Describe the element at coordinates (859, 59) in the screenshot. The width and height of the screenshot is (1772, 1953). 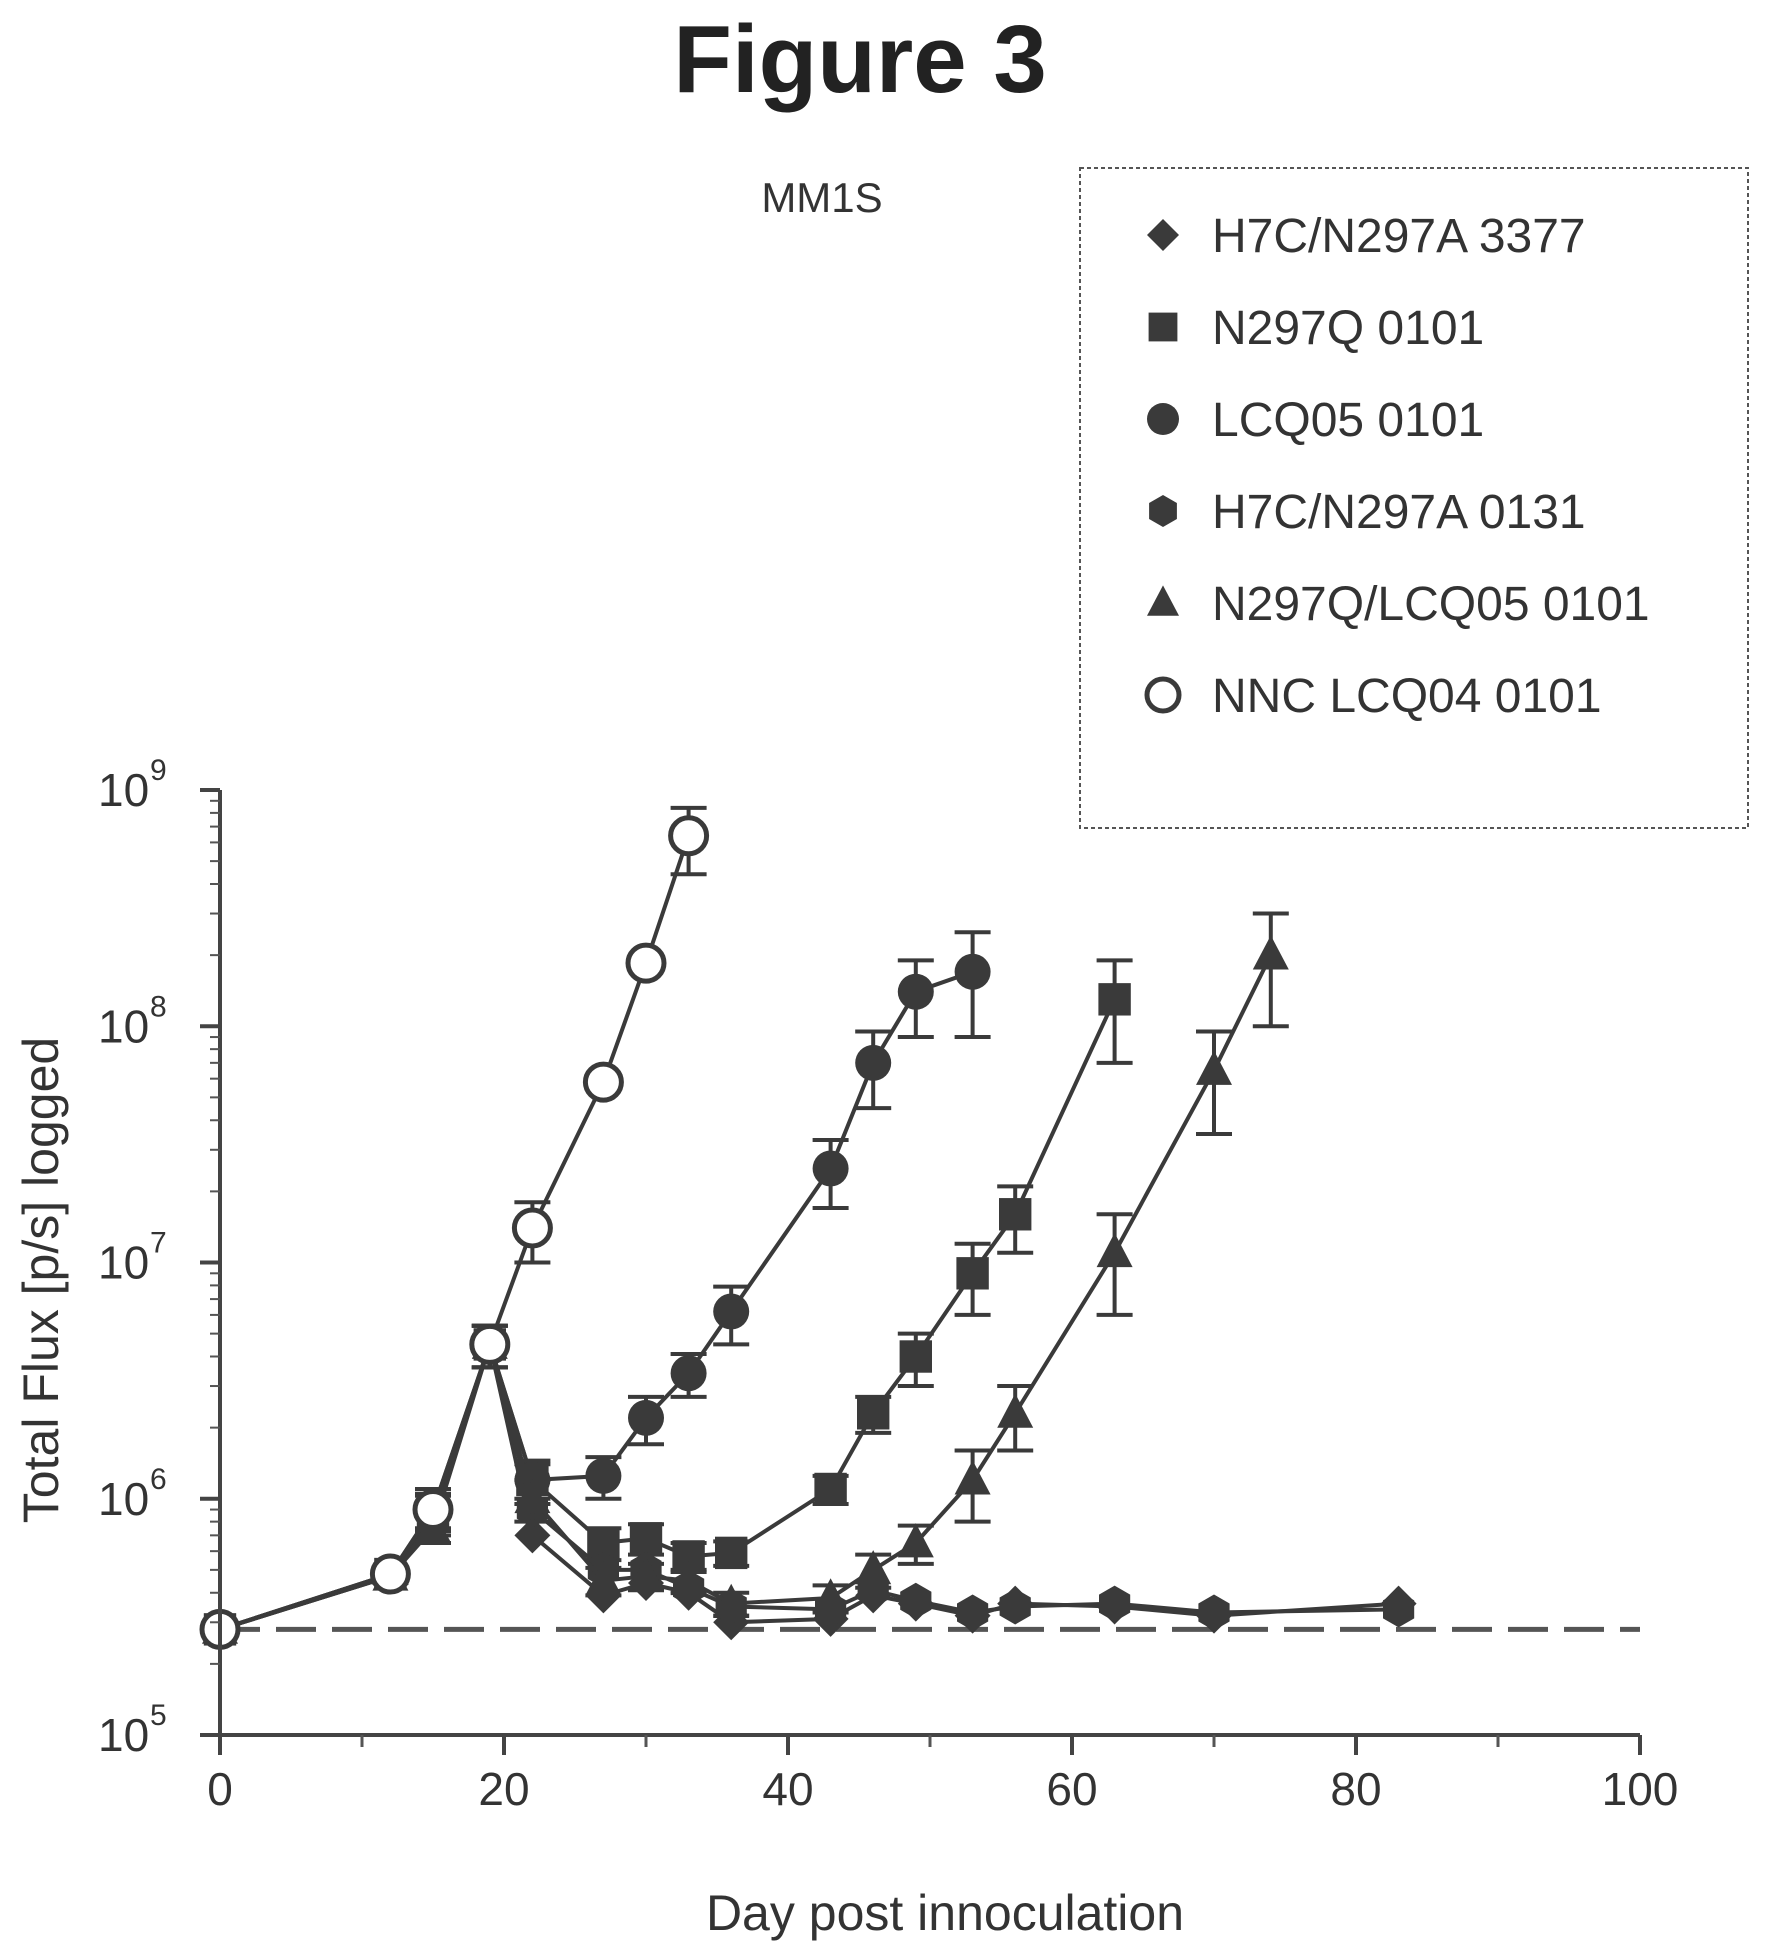
I see `figure-title: Figure 3` at that location.